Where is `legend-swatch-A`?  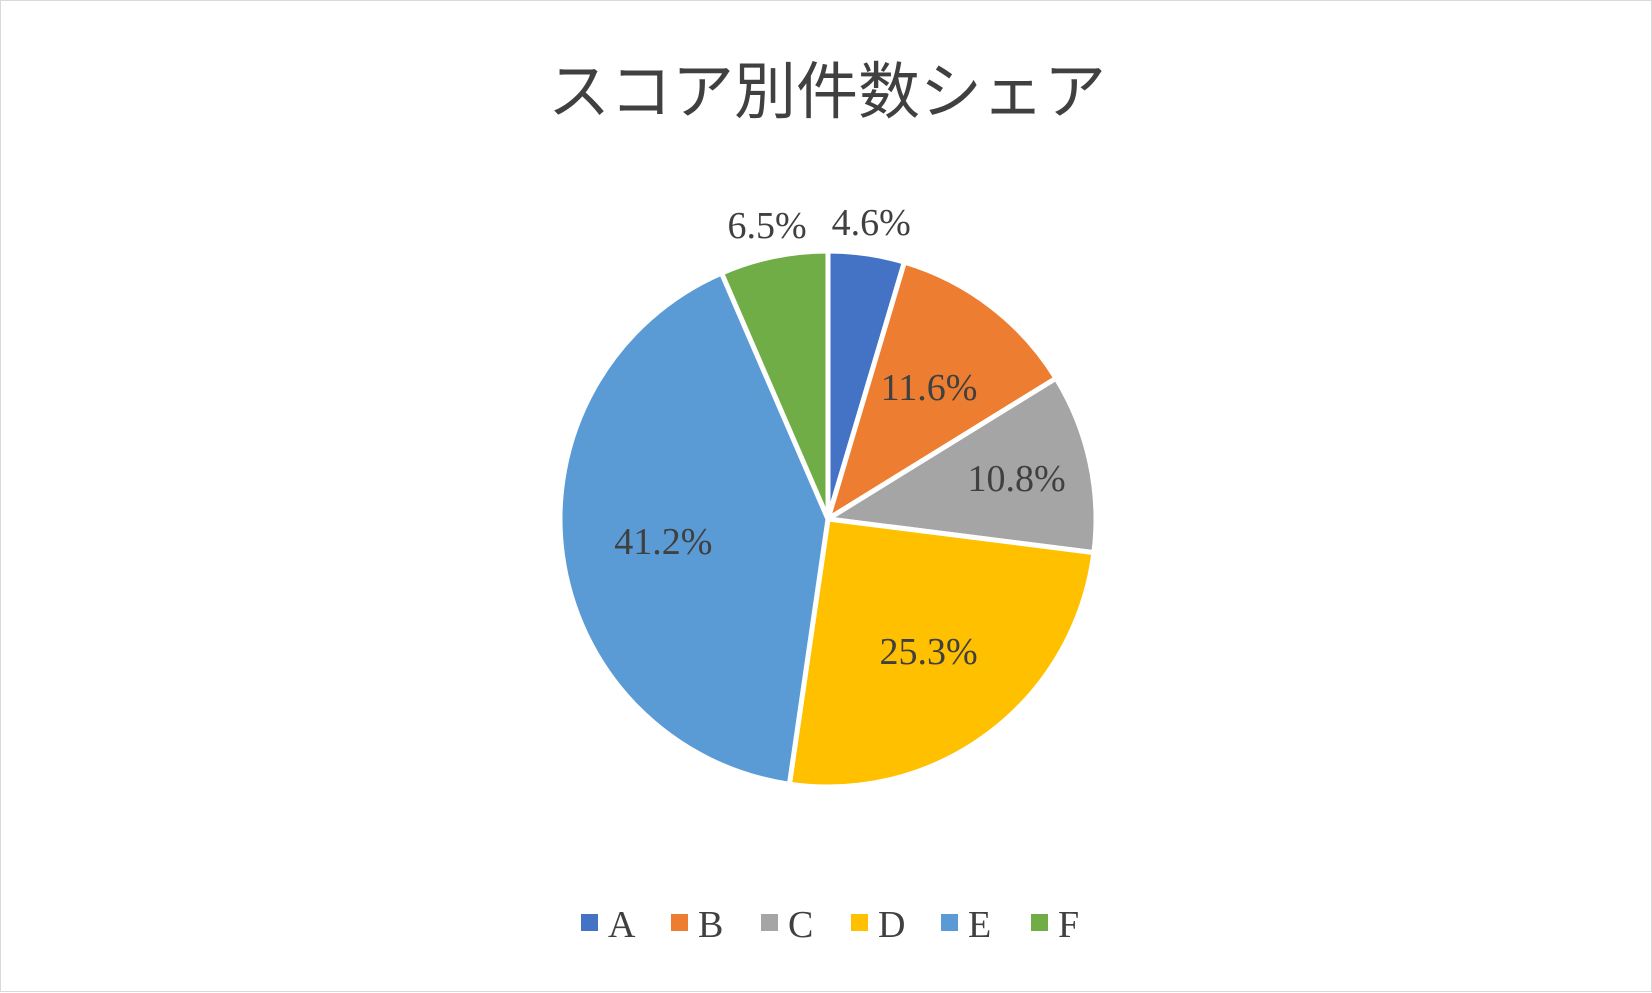
legend-swatch-A is located at coordinates (589, 922).